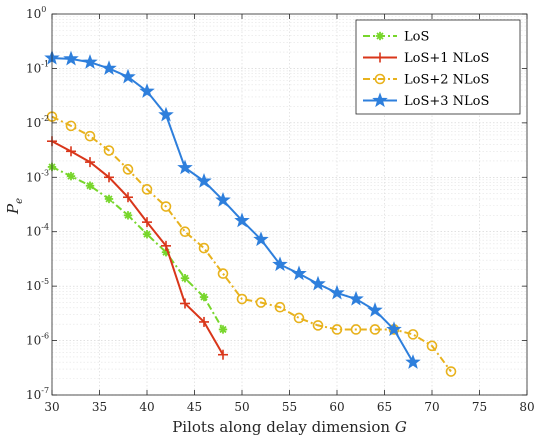 The width and height of the screenshot is (548, 437). What do you see at coordinates (37, 122) in the screenshot?
I see `y-tick-label: 10⁻²` at bounding box center [37, 122].